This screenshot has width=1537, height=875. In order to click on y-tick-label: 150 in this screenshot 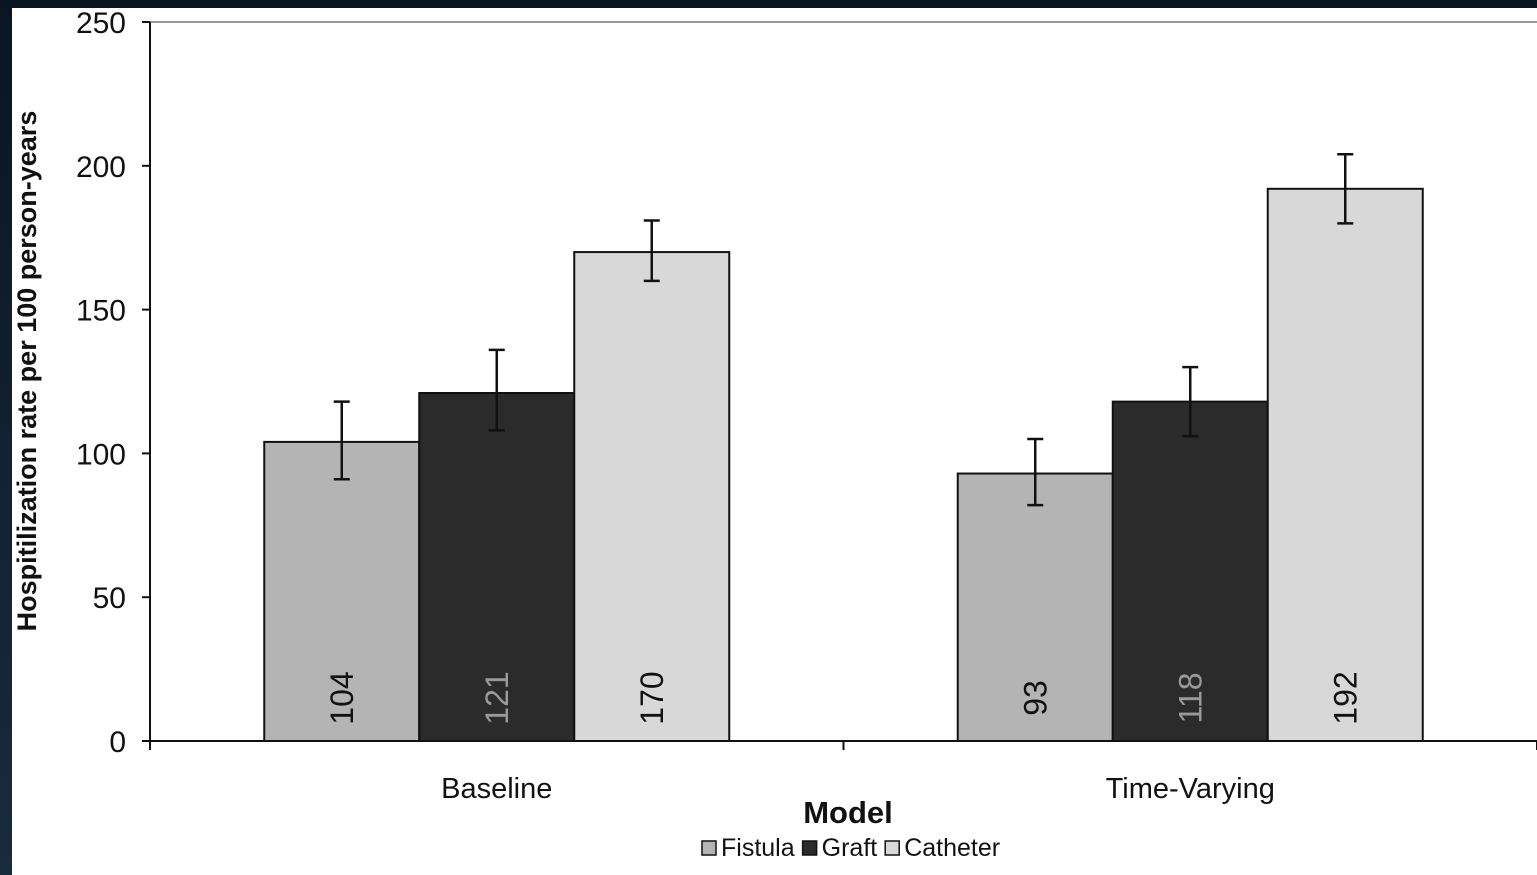, I will do `click(101, 311)`.